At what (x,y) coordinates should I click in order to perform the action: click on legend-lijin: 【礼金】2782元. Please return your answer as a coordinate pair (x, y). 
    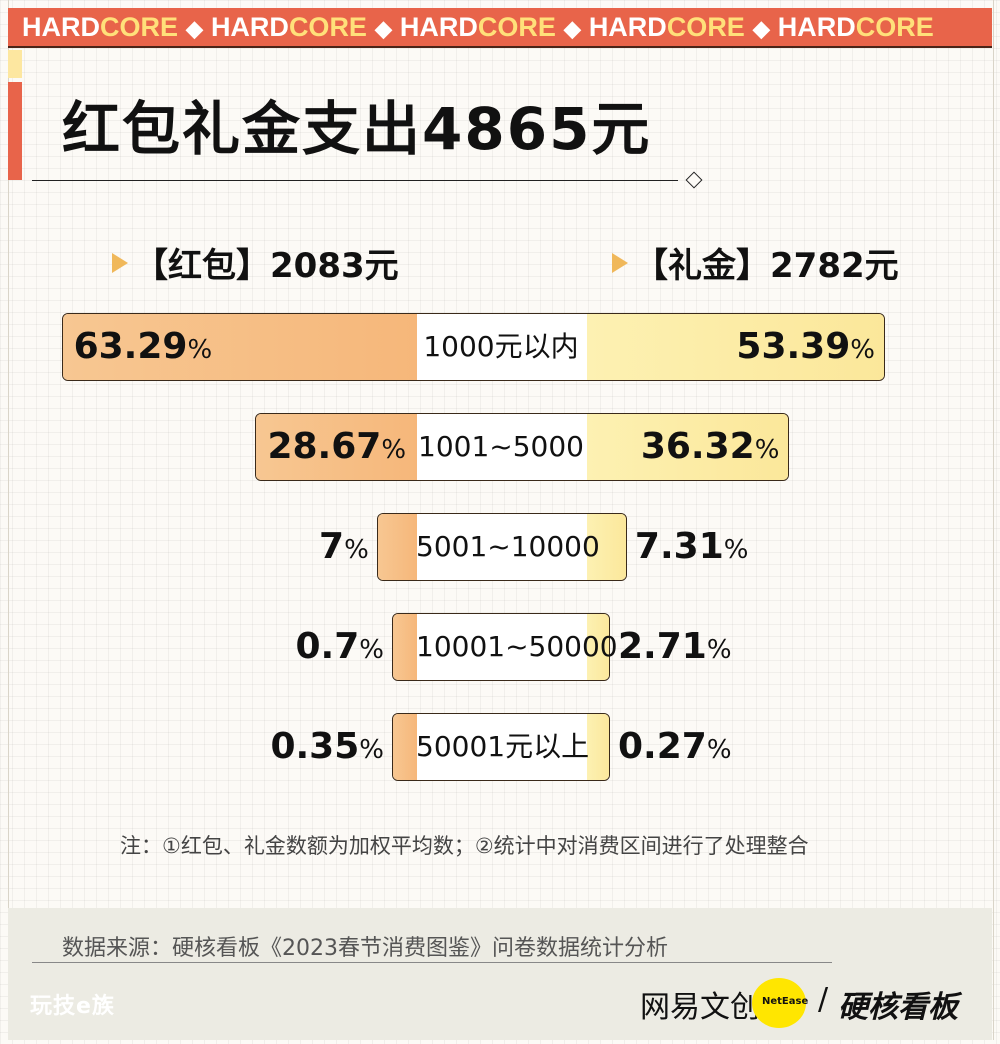
    Looking at the image, I should click on (755, 262).